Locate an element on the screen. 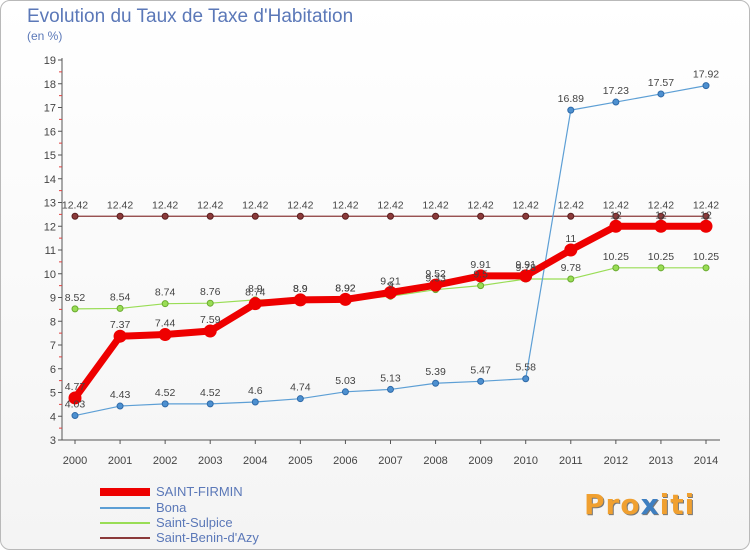 The width and height of the screenshot is (750, 550). legend-swatch-saint-benin is located at coordinates (125, 538).